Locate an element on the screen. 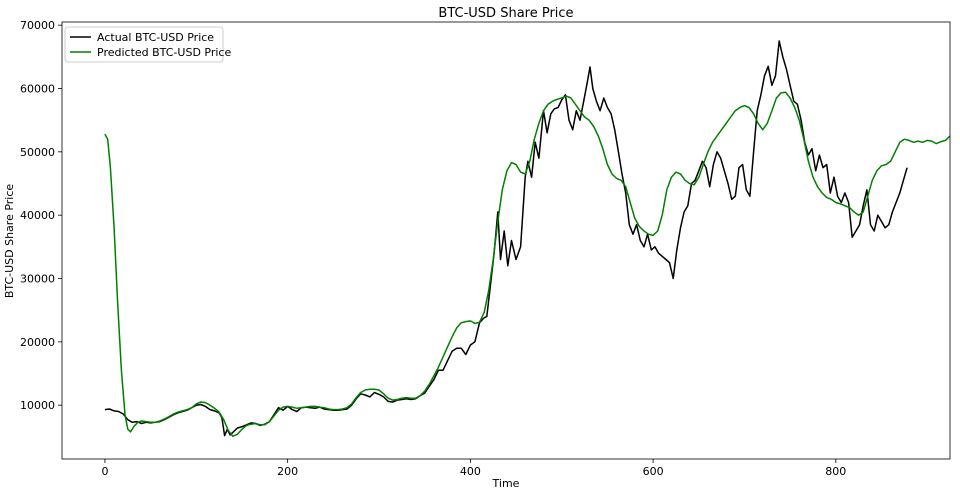  legend-label: Actual BTC-USD Price is located at coordinates (155, 37).